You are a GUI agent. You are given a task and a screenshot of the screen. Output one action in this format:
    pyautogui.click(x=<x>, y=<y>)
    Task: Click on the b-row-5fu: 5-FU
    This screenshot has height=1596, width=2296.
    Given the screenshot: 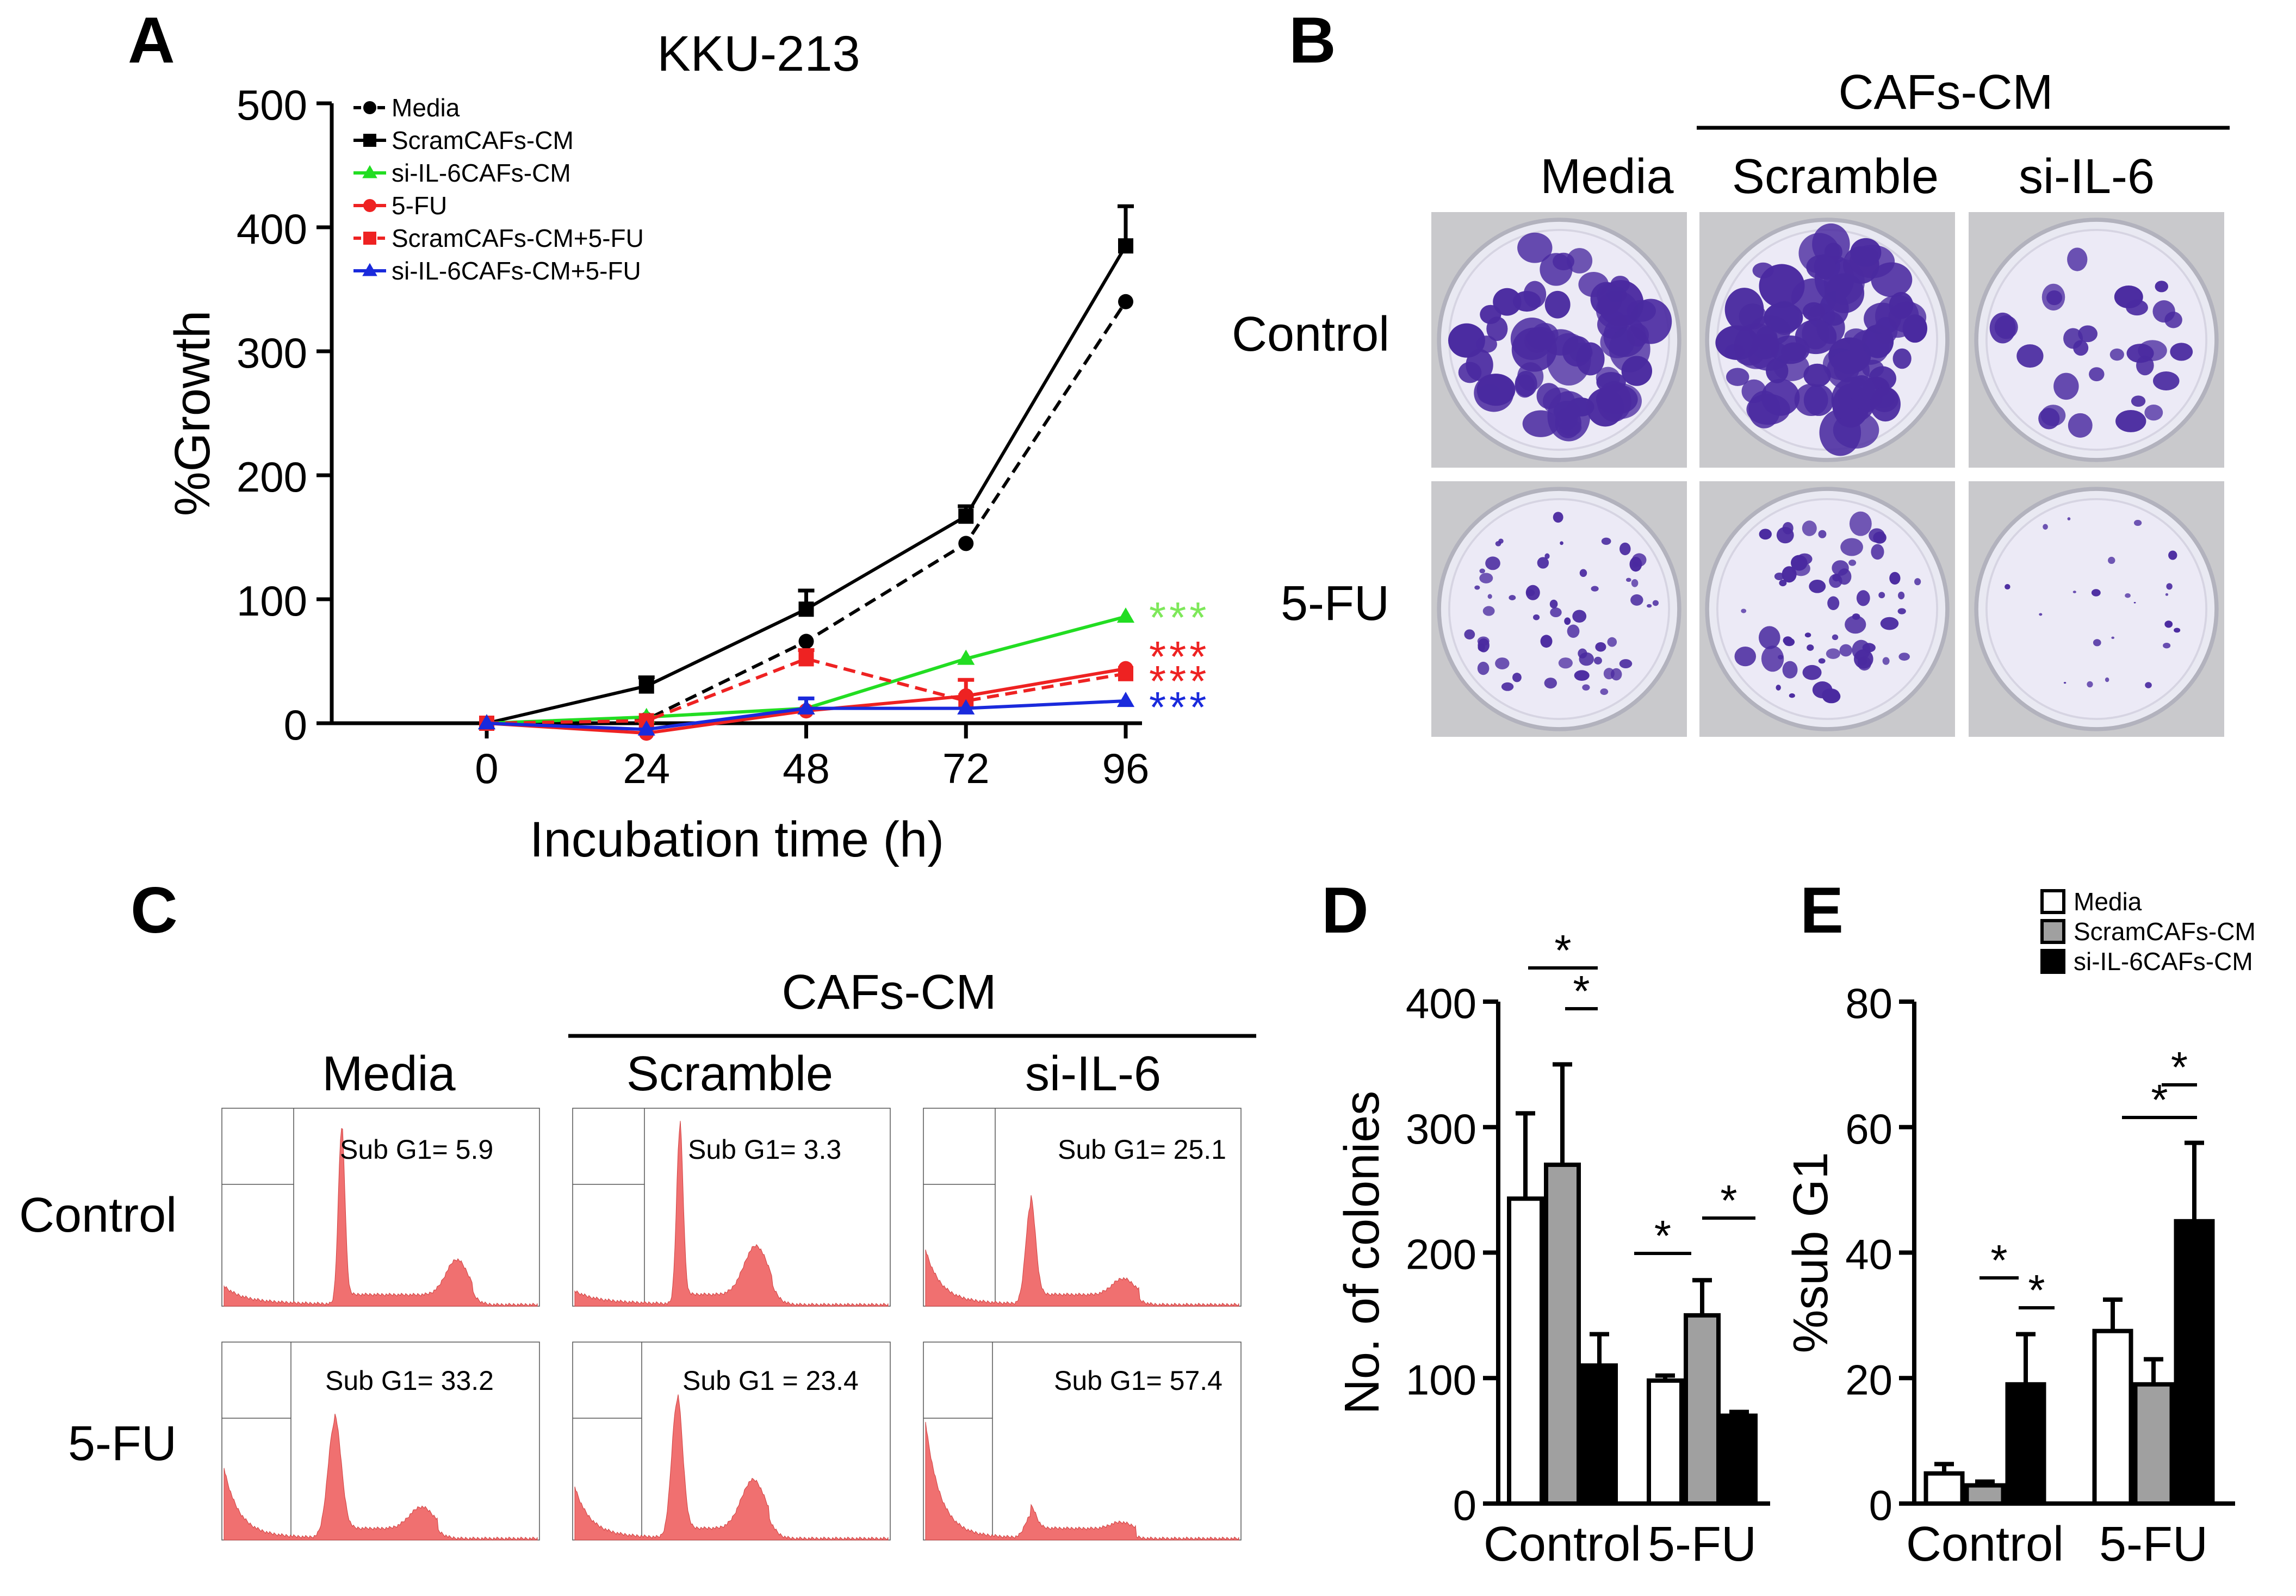 What is the action you would take?
    pyautogui.click(x=1335, y=604)
    